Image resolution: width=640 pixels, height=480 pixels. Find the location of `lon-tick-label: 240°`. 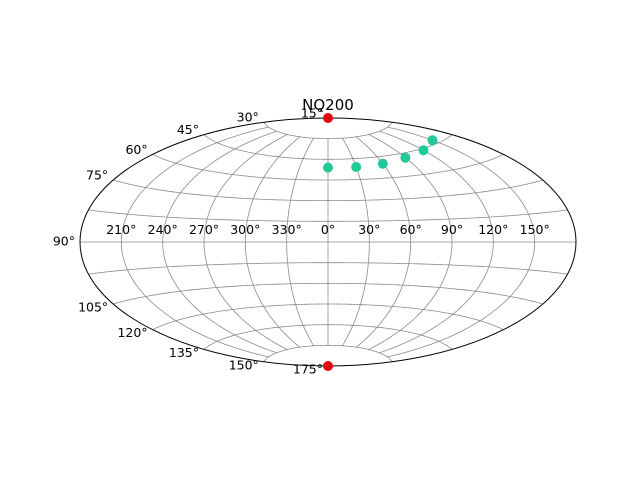

lon-tick-label: 240° is located at coordinates (163, 229).